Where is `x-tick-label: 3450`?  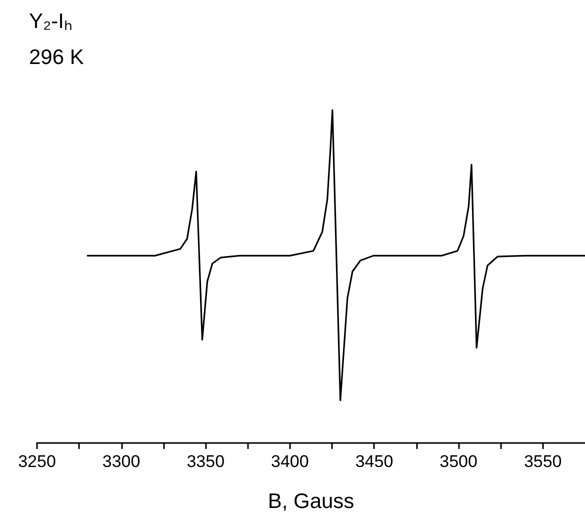
x-tick-label: 3450 is located at coordinates (374, 461).